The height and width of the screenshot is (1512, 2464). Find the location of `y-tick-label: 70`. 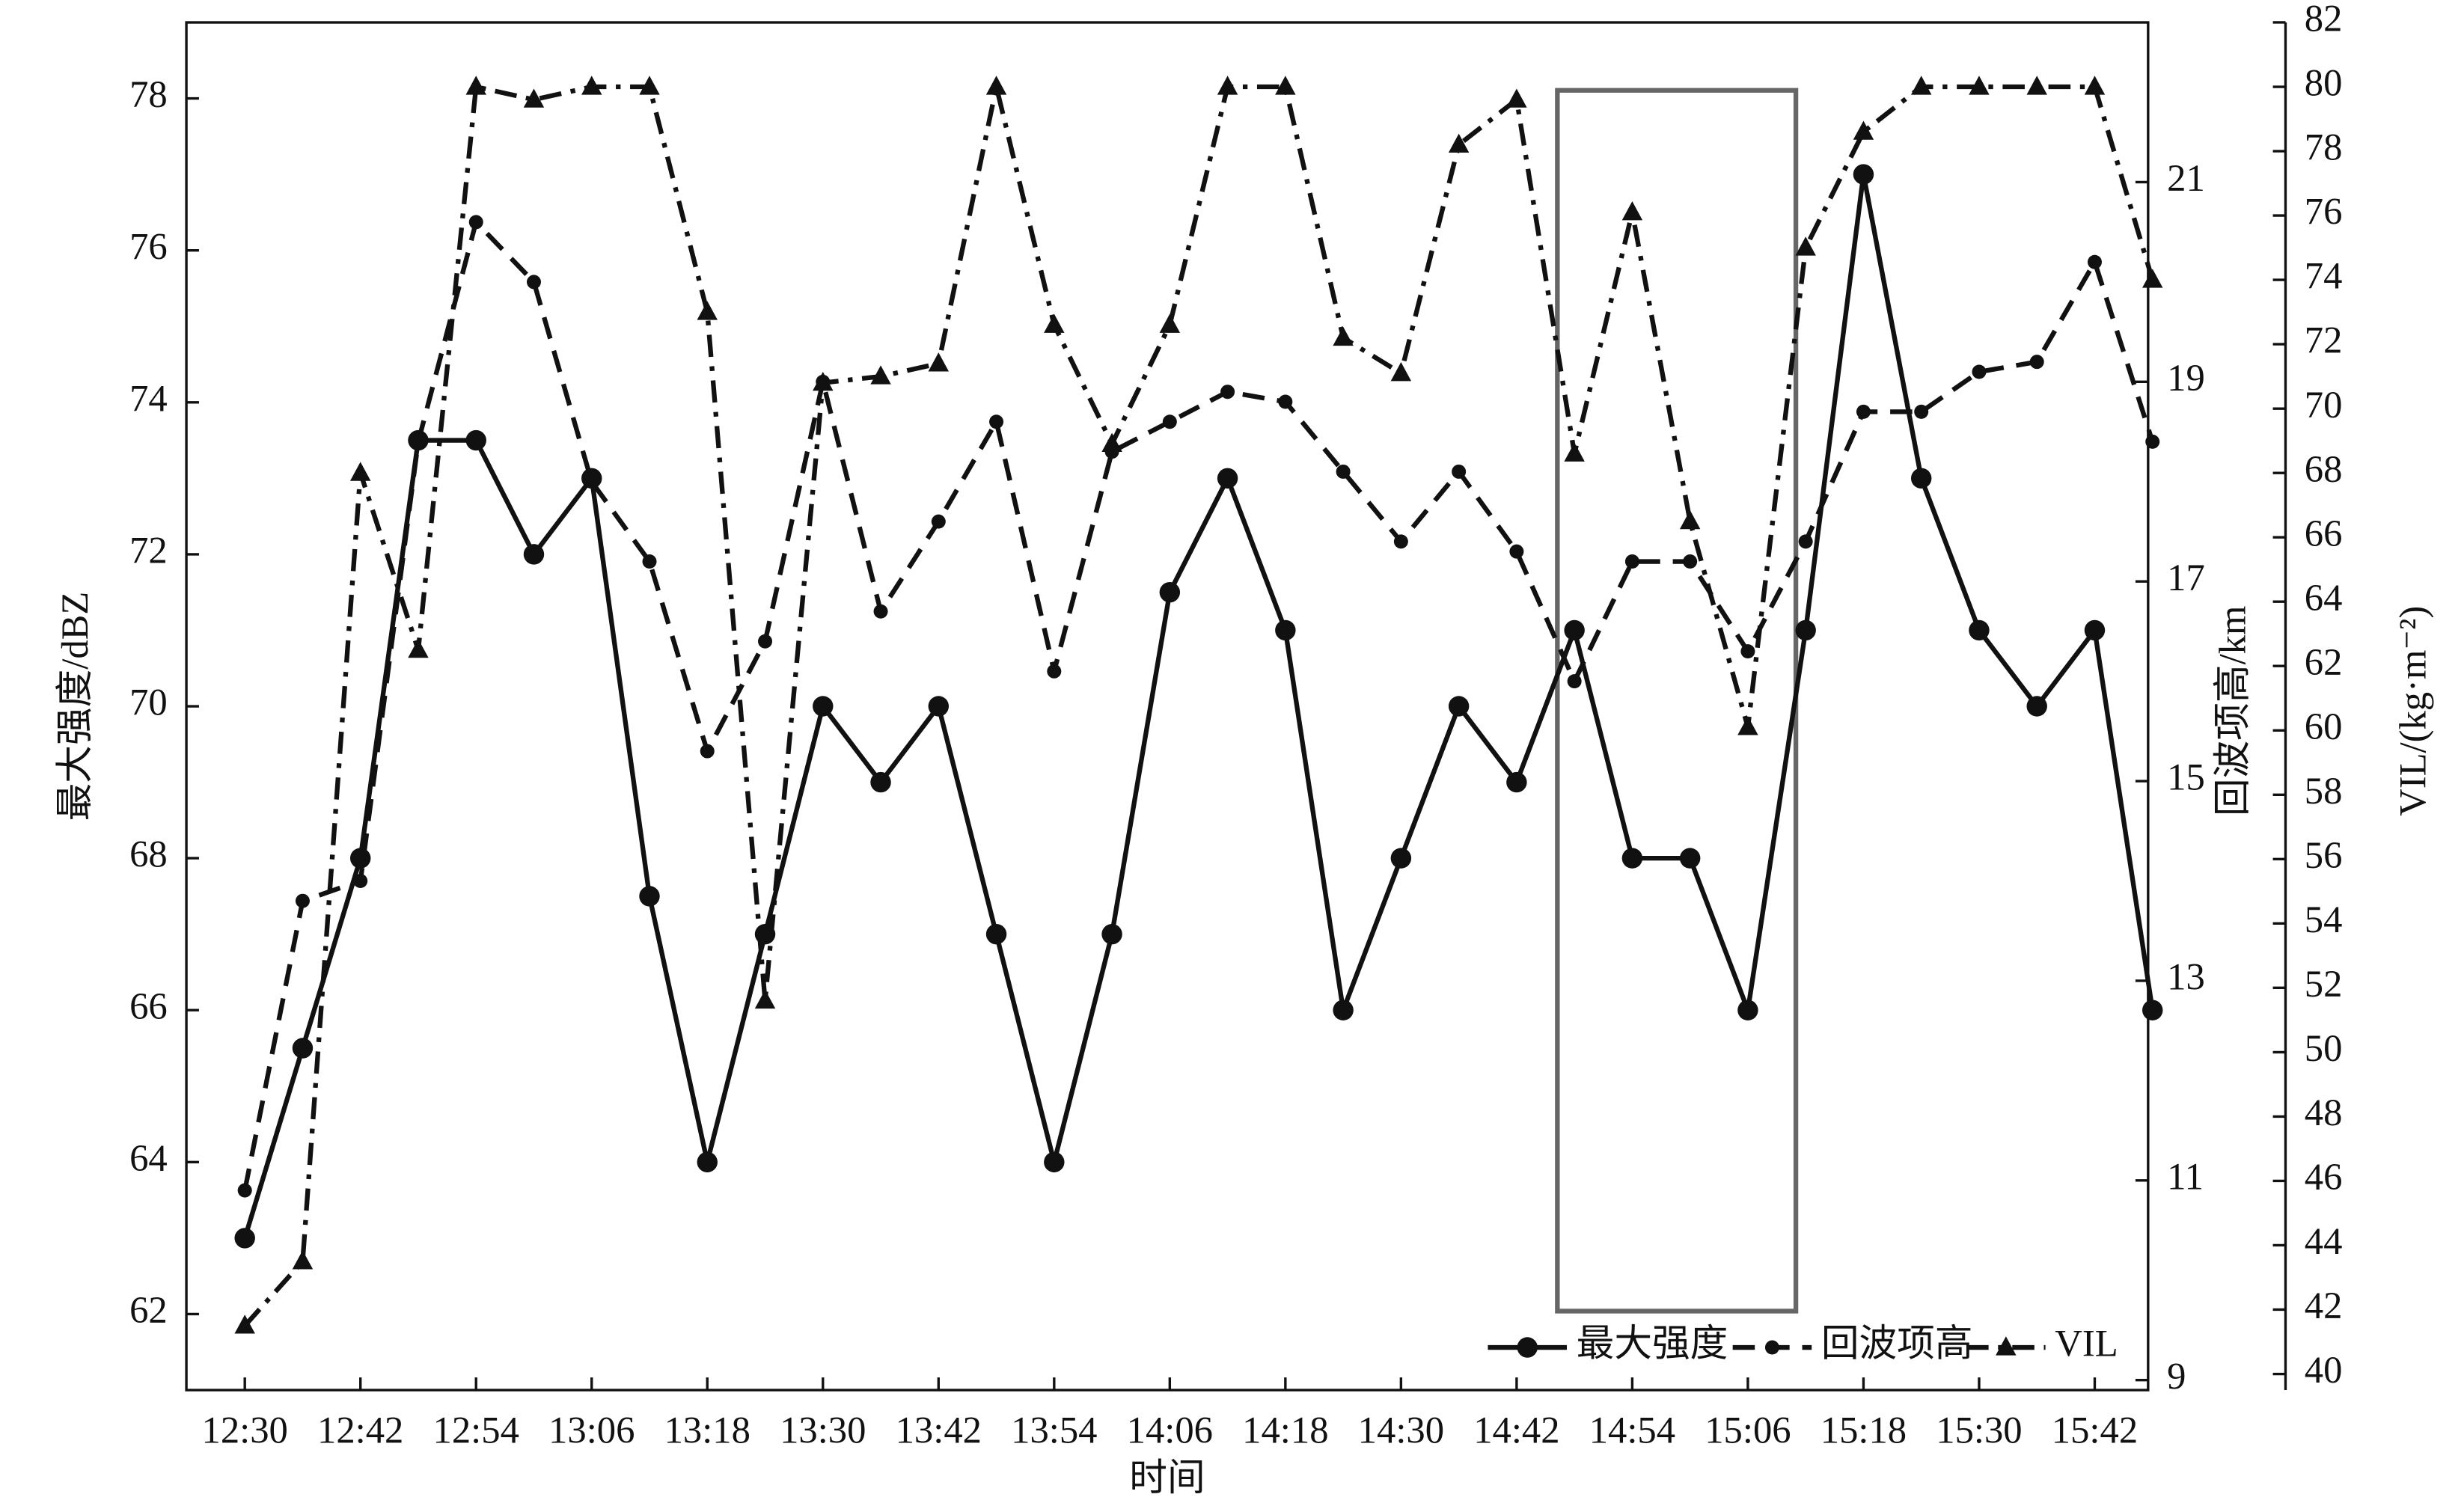

y-tick-label: 70 is located at coordinates (148, 702).